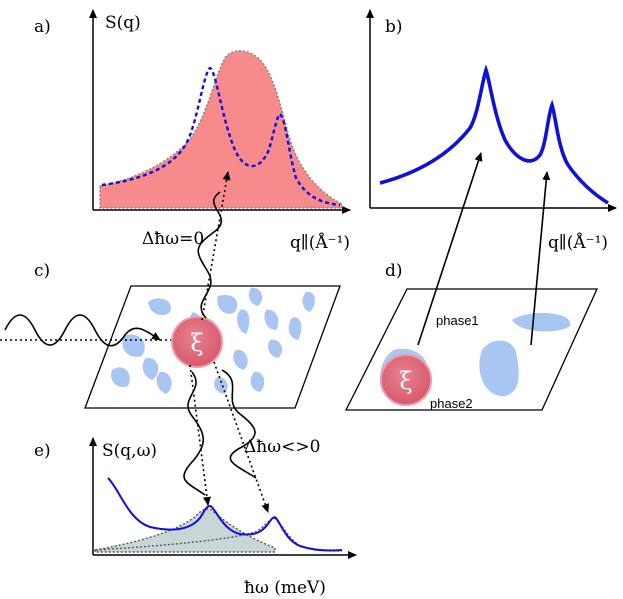 This screenshot has width=623, height=599. Describe the element at coordinates (173, 239) in the screenshot. I see `elastic-label: Δħω=0` at that location.